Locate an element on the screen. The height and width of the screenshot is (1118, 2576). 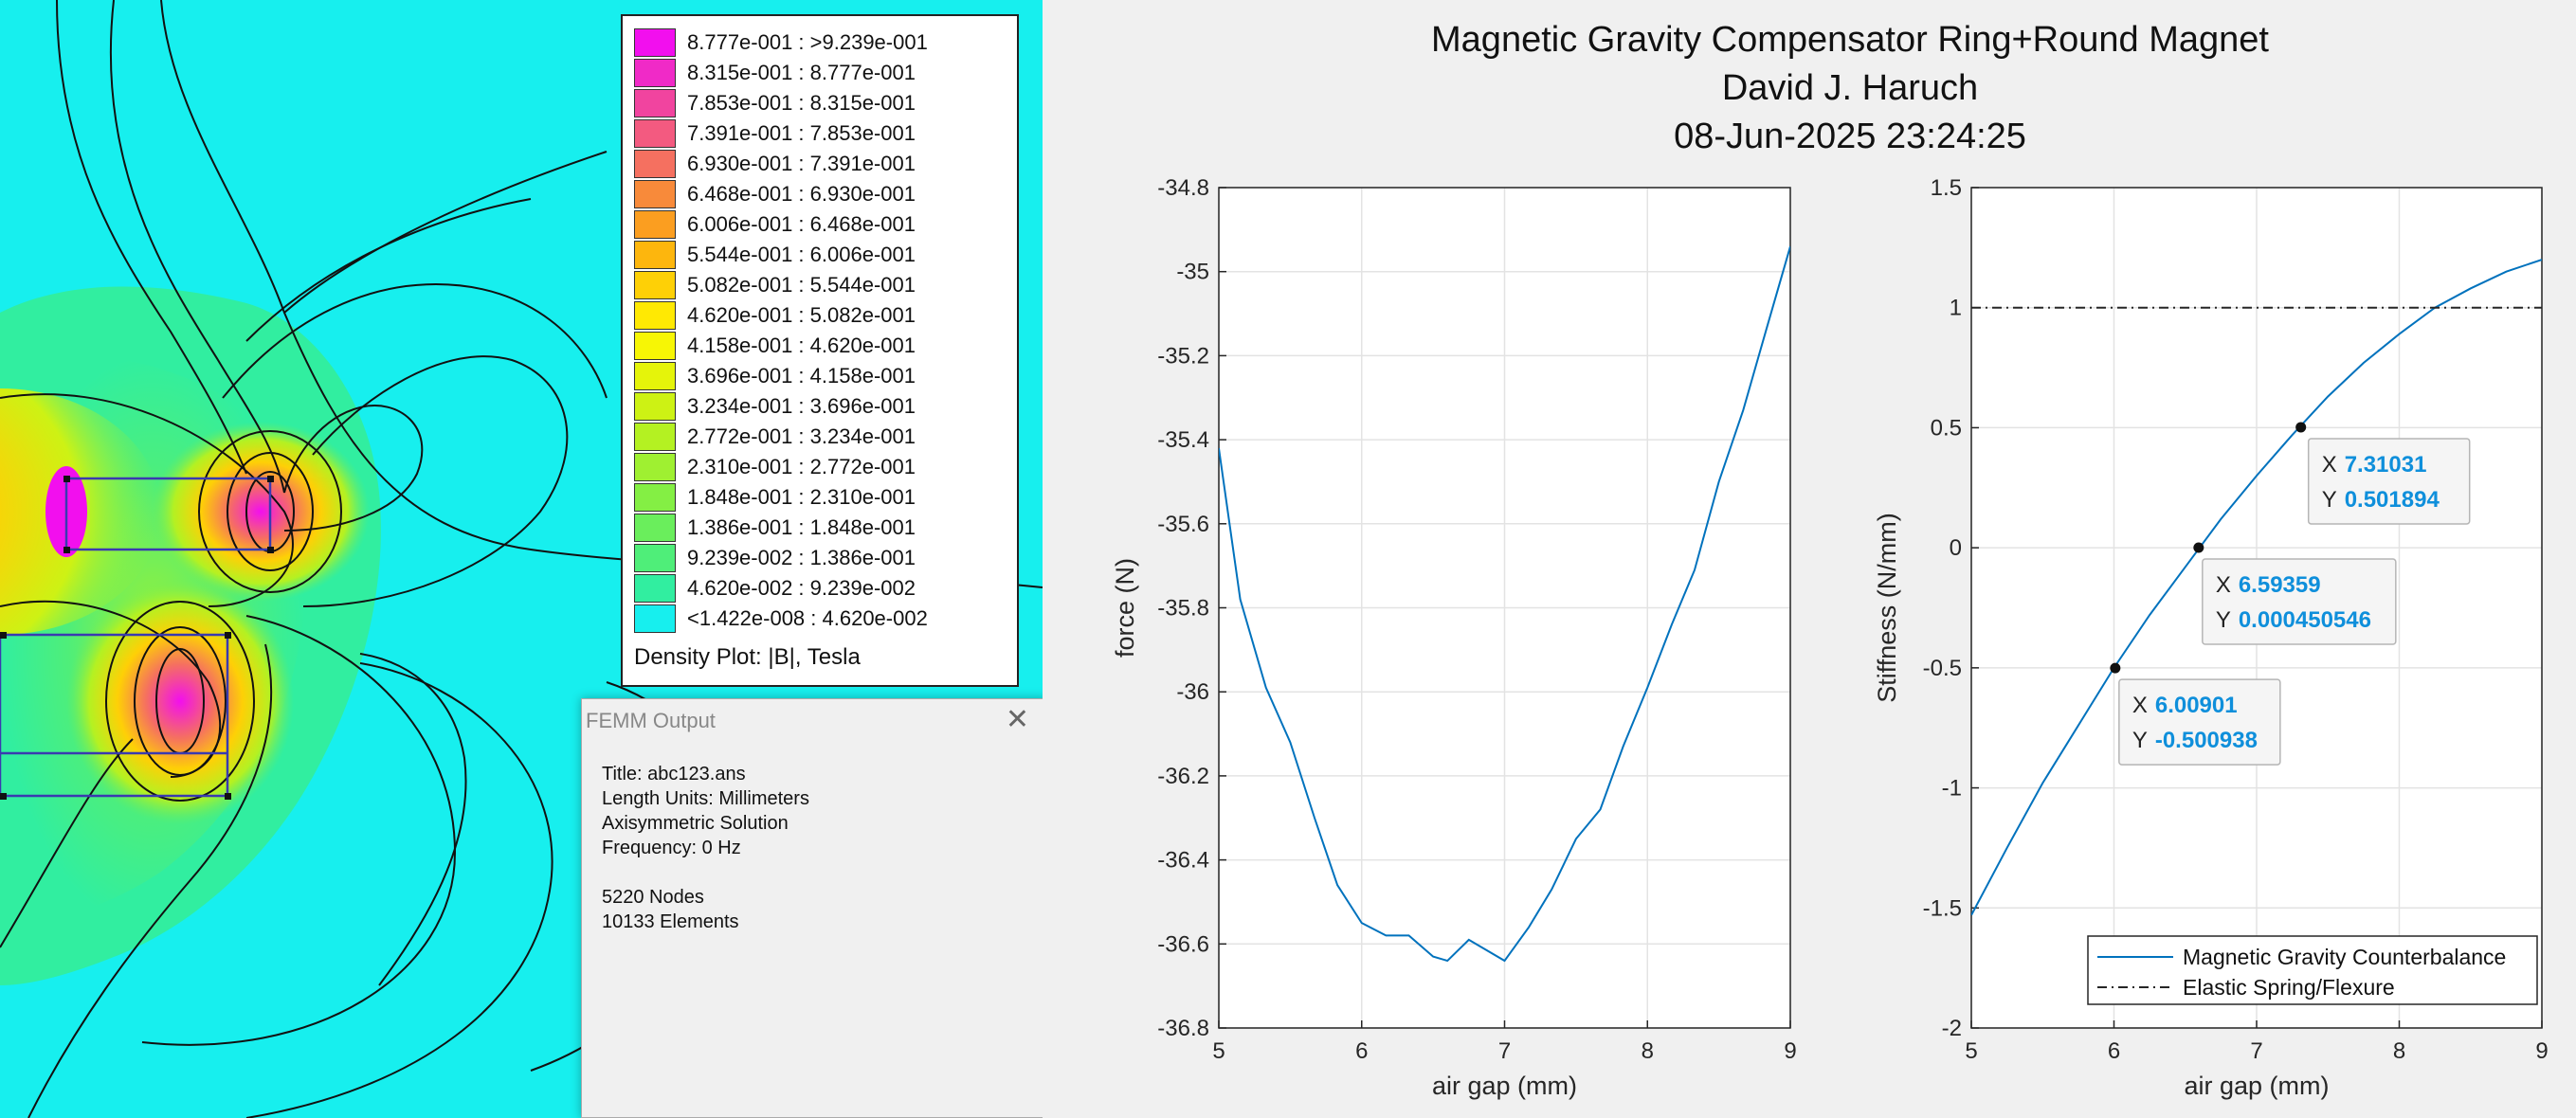
y-tick-label: -35.2 is located at coordinates (1183, 356).